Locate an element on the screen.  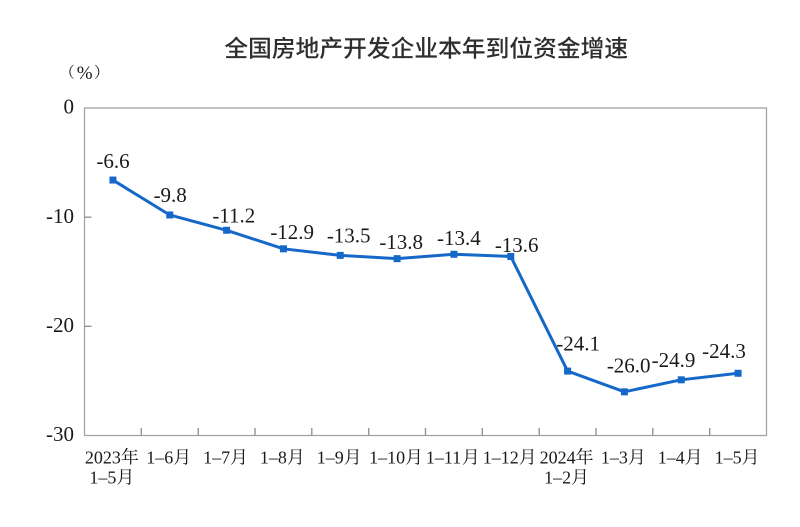
svg-text: -30 is located at coordinates (60, 434).